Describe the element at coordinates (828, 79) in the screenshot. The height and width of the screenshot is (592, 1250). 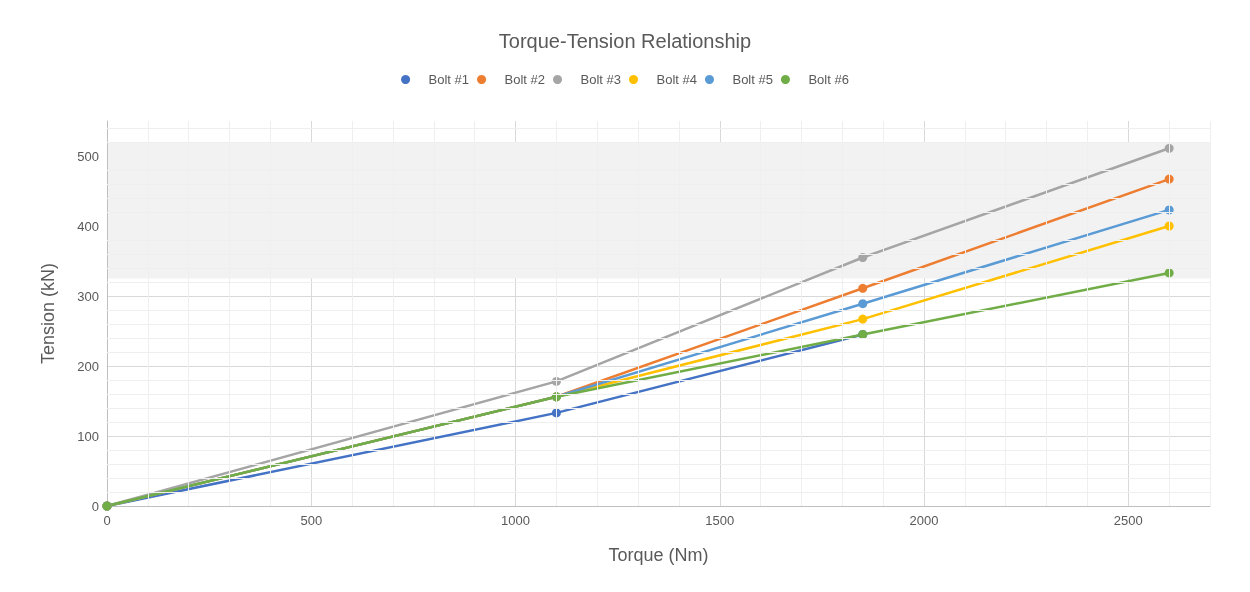
I see `legend-label: Bolt #6` at that location.